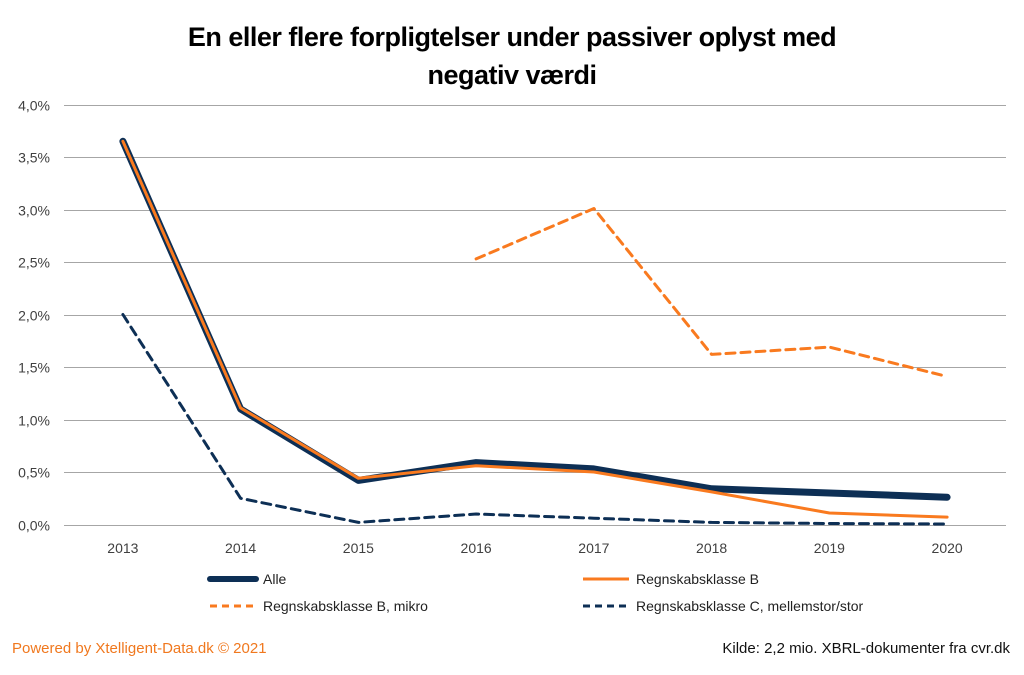 This screenshot has height=675, width=1024. I want to click on x-tick-label: 2014, so click(240, 548).